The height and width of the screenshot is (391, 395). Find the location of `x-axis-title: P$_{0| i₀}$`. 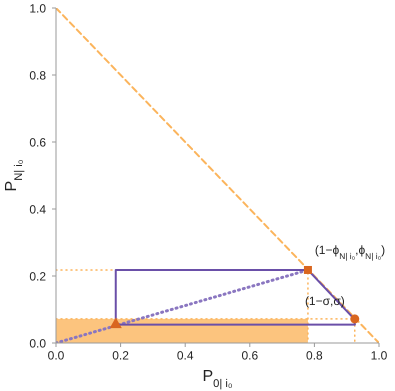

x-axis-title: P$_{0| i₀}$ is located at coordinates (217, 379).